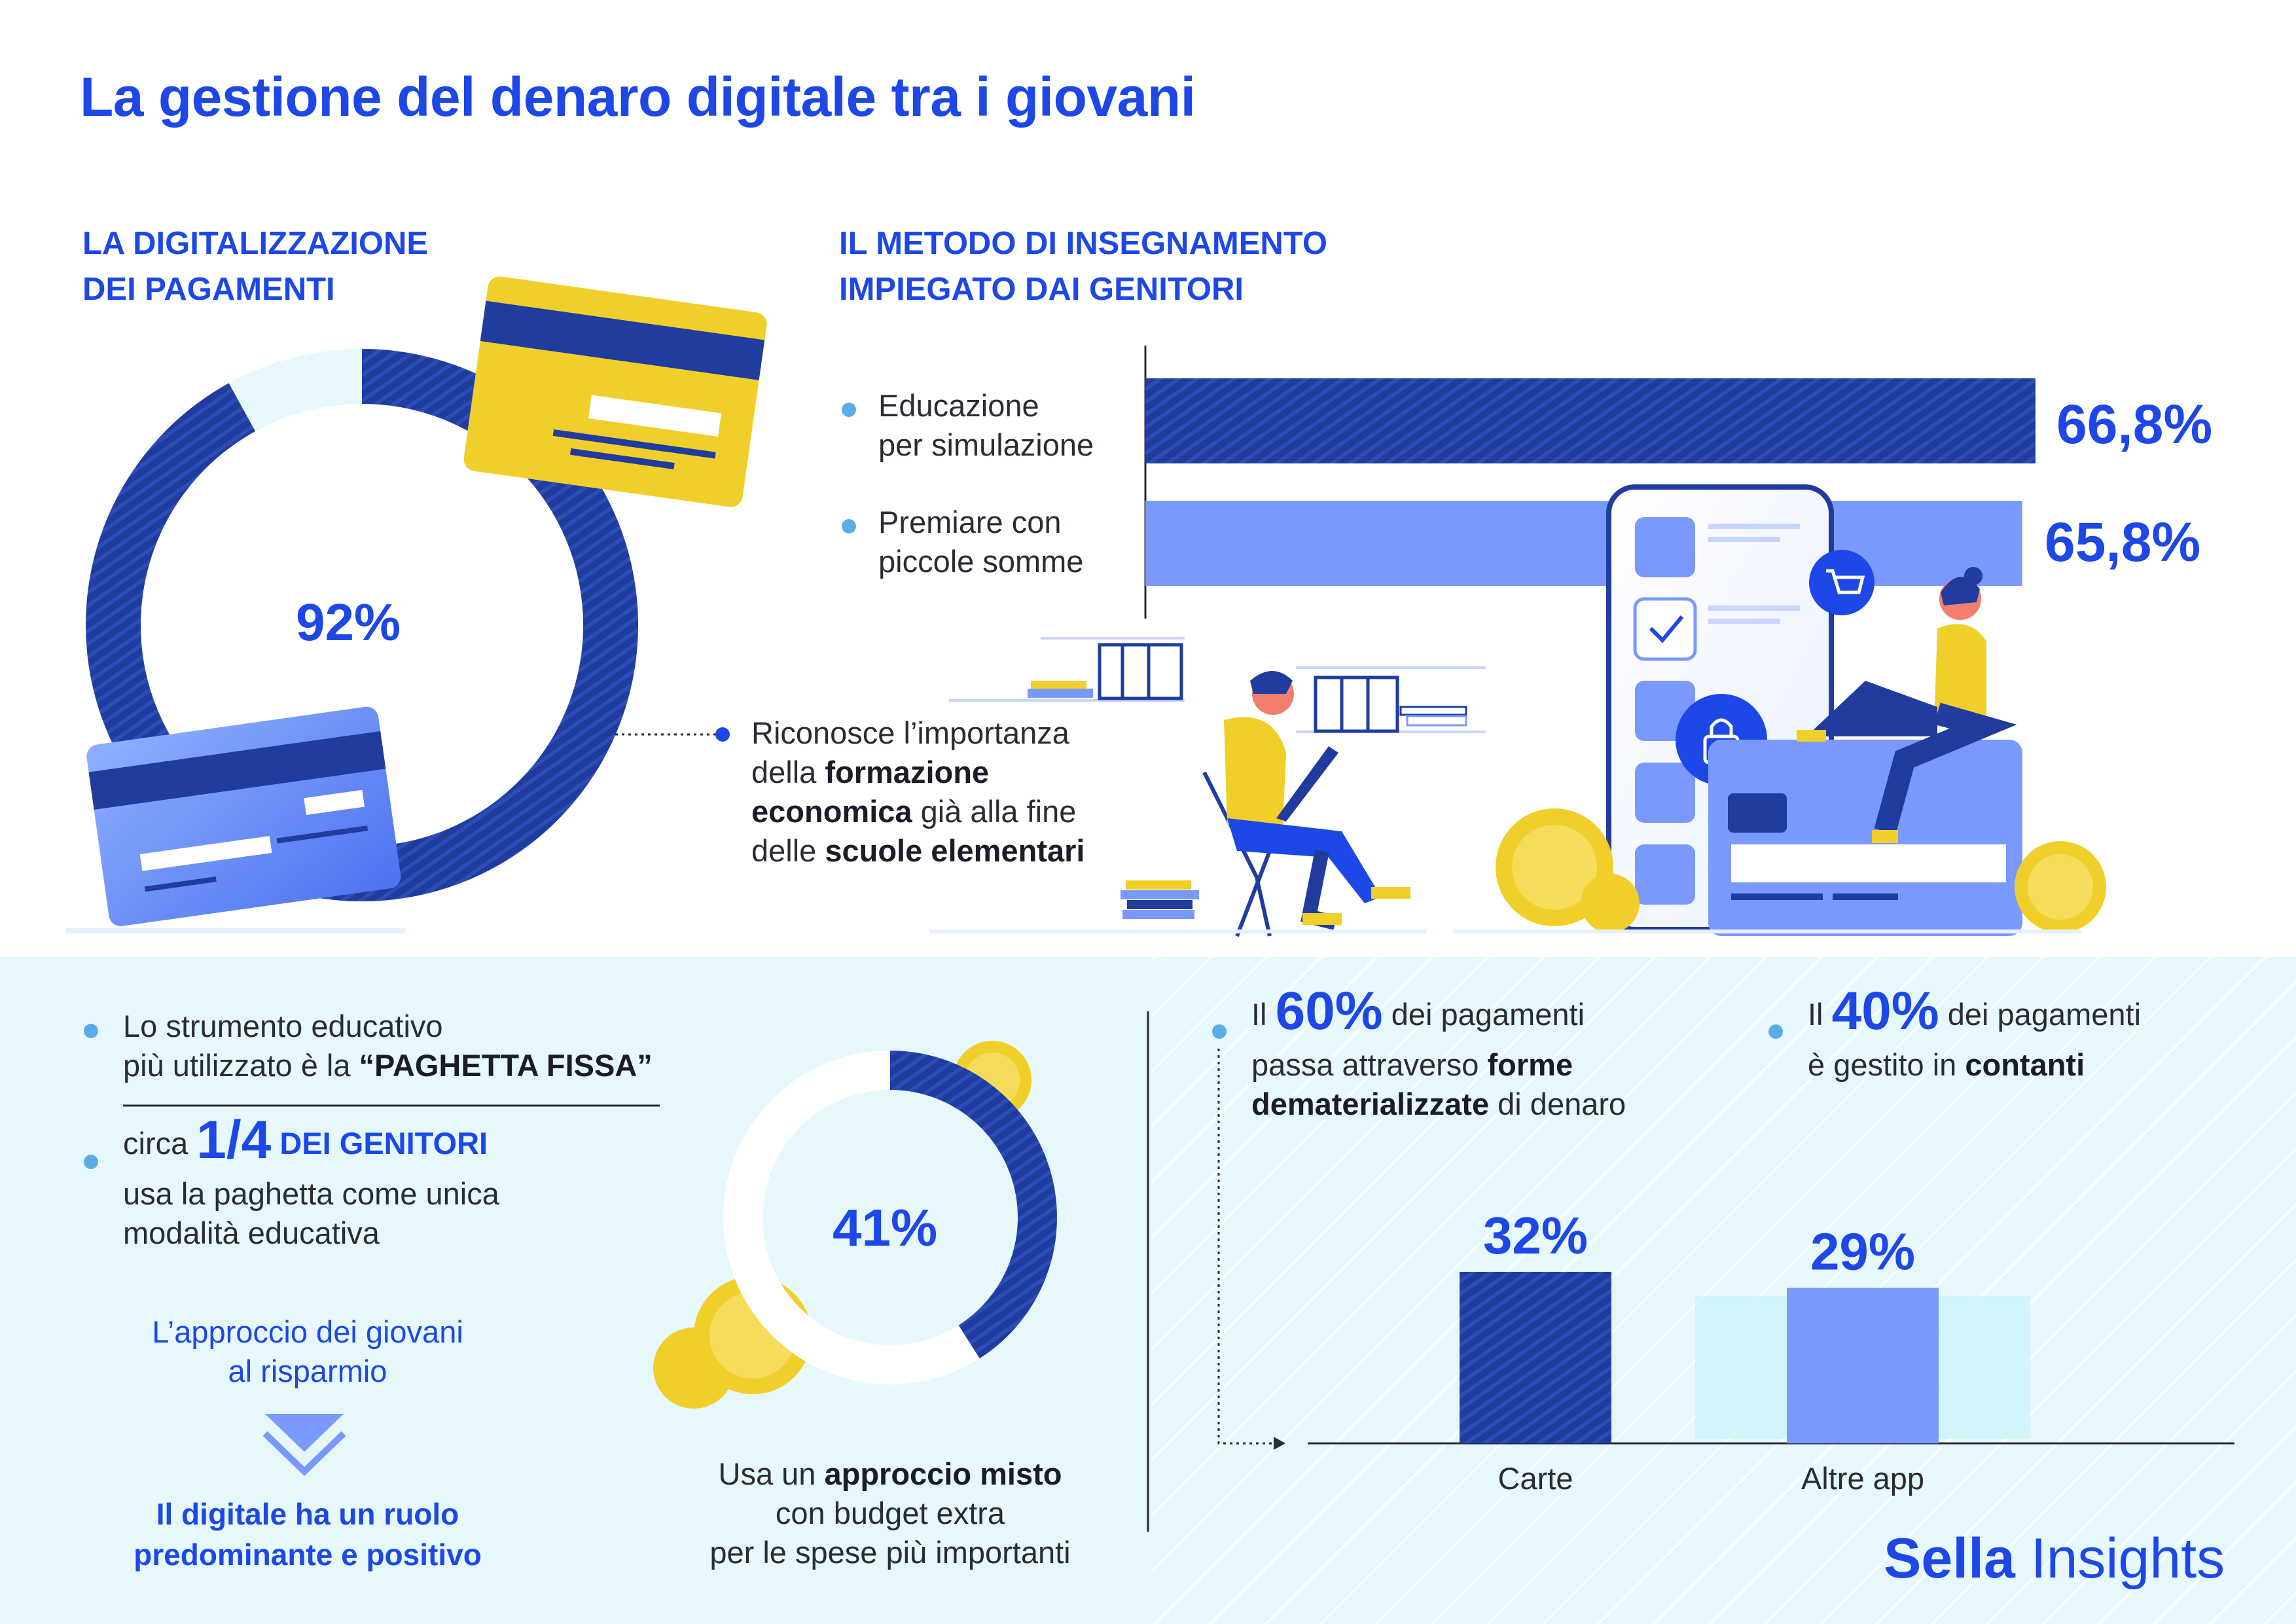  Describe the element at coordinates (958, 405) in the screenshot. I see `item1-line1: Educazione` at that location.